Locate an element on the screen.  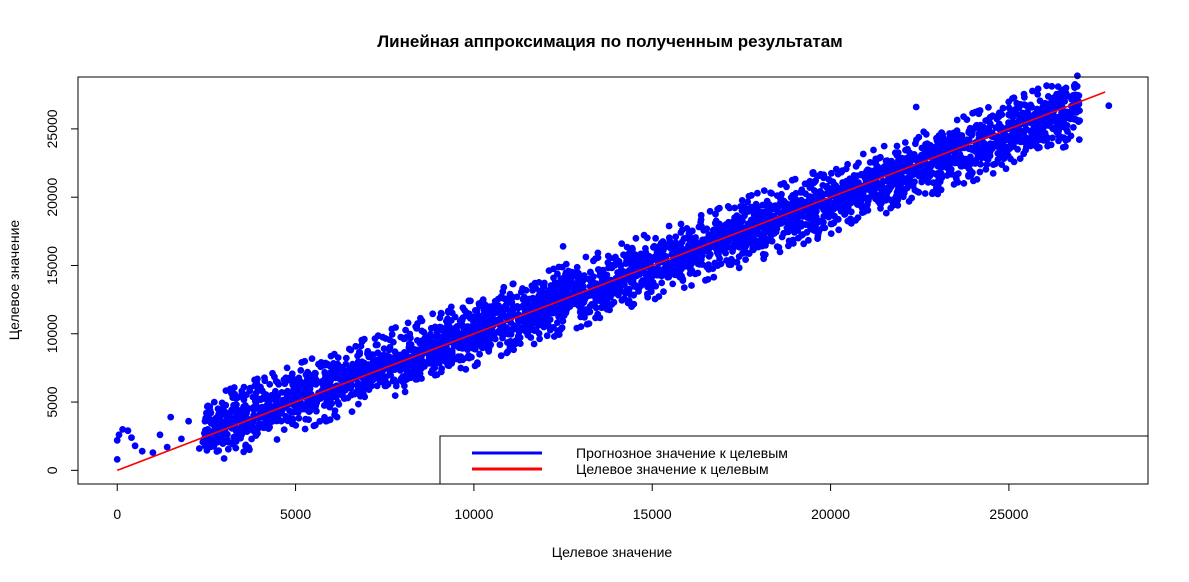
x-tick-label: 15000 is located at coordinates (652, 514).